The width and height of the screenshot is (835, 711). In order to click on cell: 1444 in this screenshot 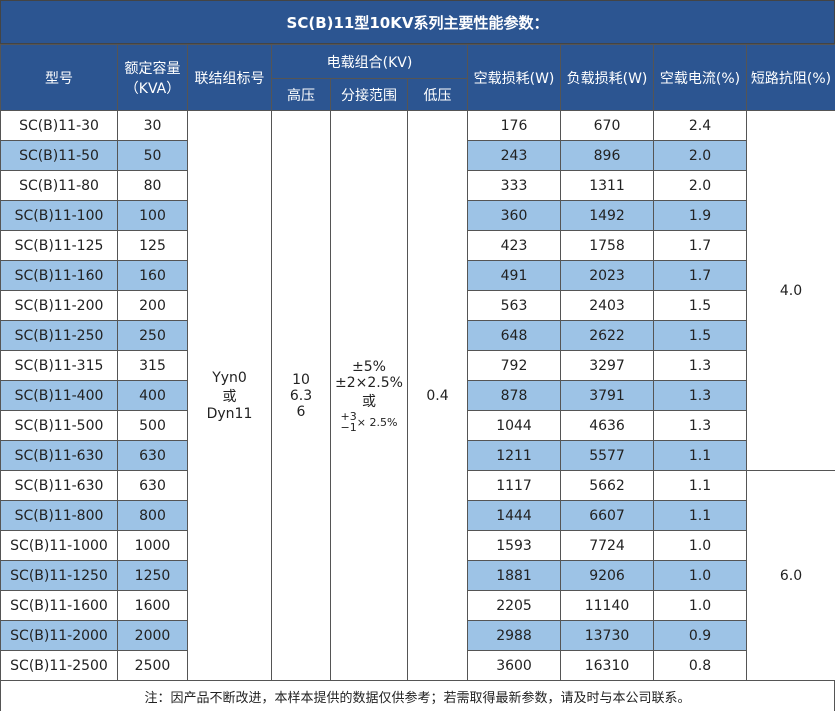, I will do `click(514, 515)`.